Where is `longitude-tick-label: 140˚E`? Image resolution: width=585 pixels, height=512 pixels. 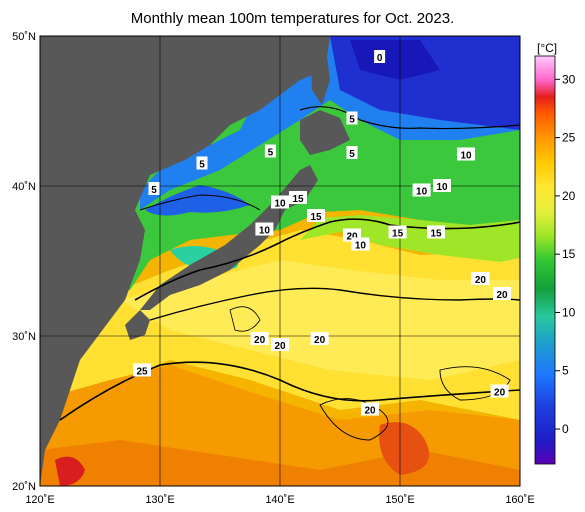 longitude-tick-label: 140˚E is located at coordinates (279, 500).